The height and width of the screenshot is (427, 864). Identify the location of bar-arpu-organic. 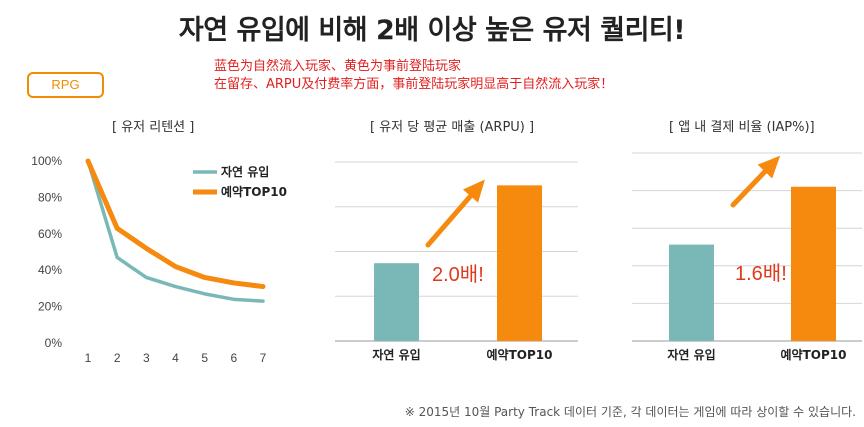
(396, 302).